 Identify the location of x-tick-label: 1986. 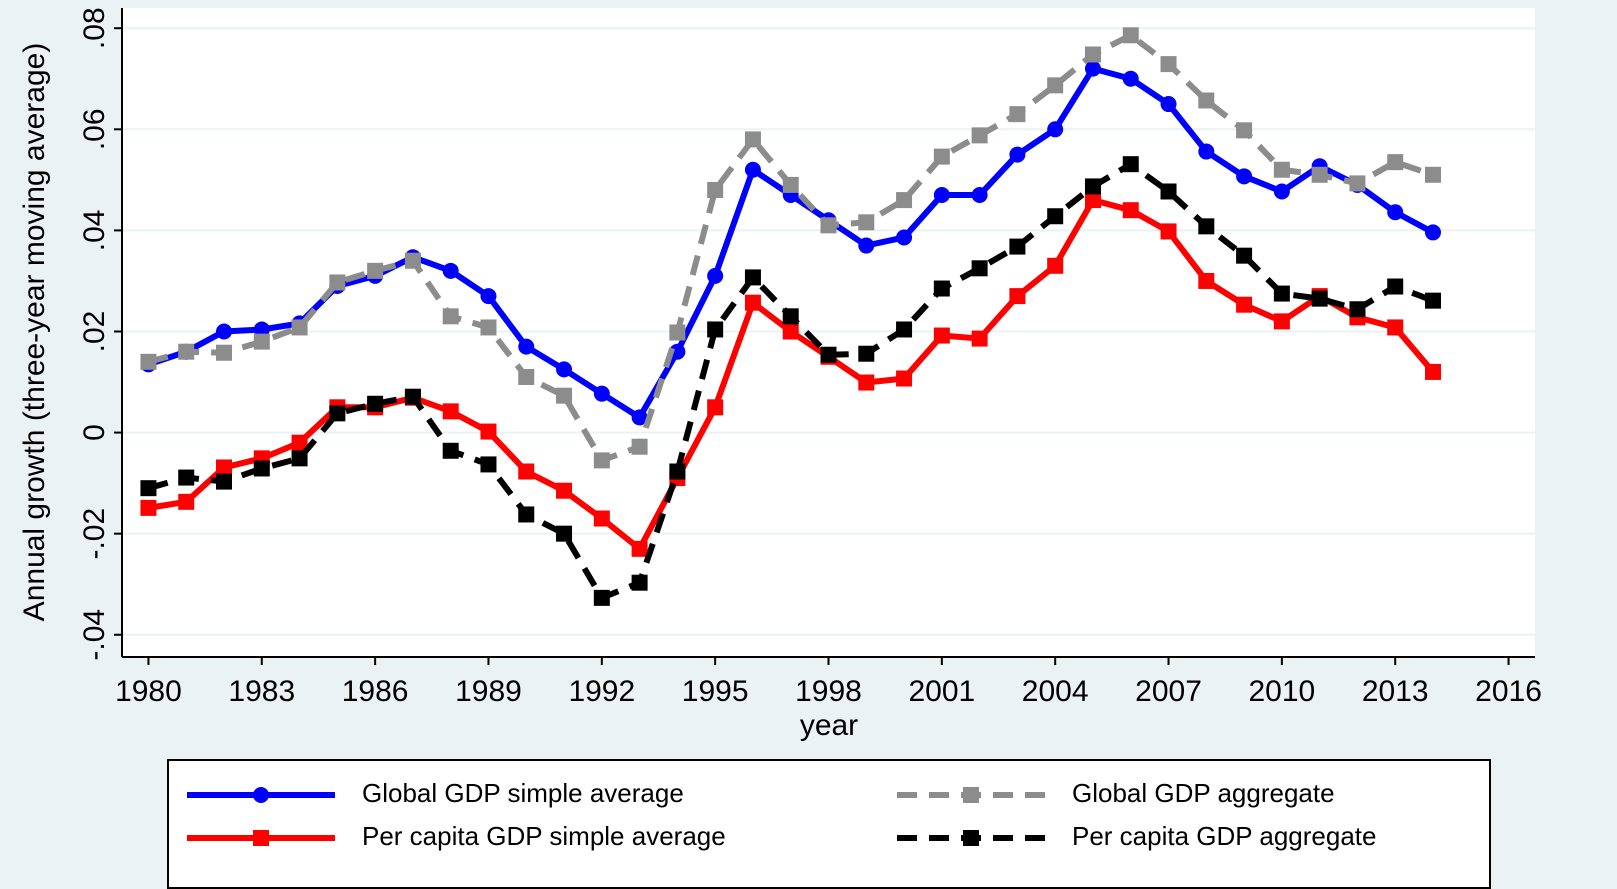
(375, 691).